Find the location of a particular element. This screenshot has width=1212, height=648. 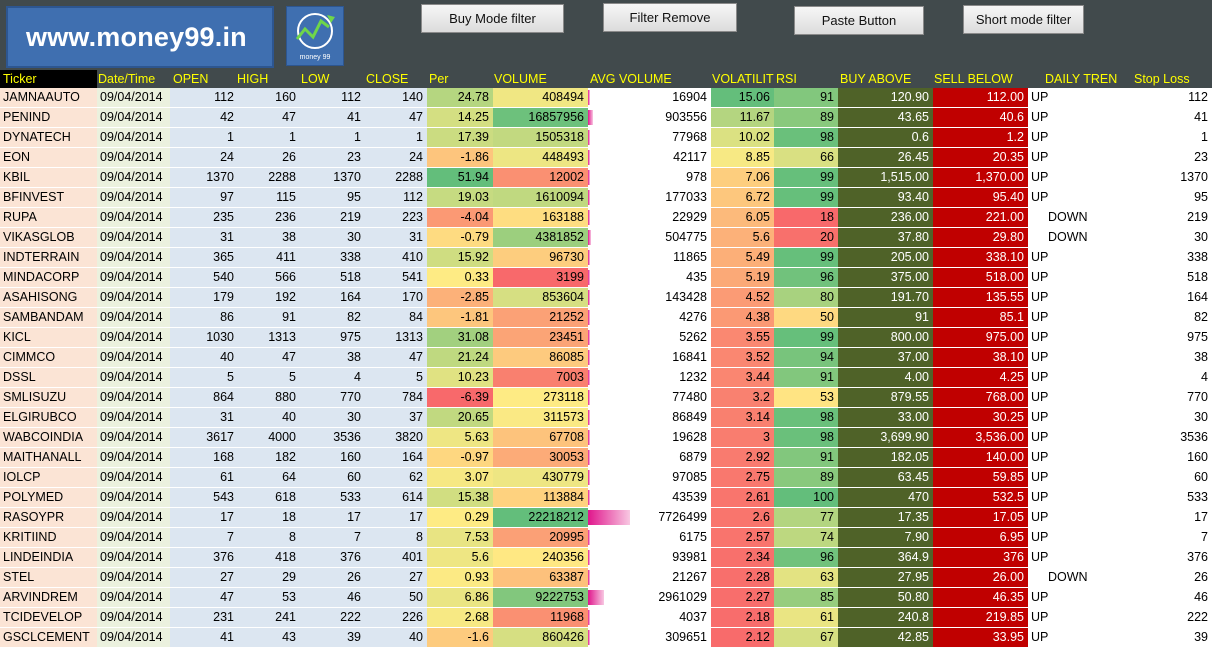

stop-loss-cell: 164 is located at coordinates (1164, 297).